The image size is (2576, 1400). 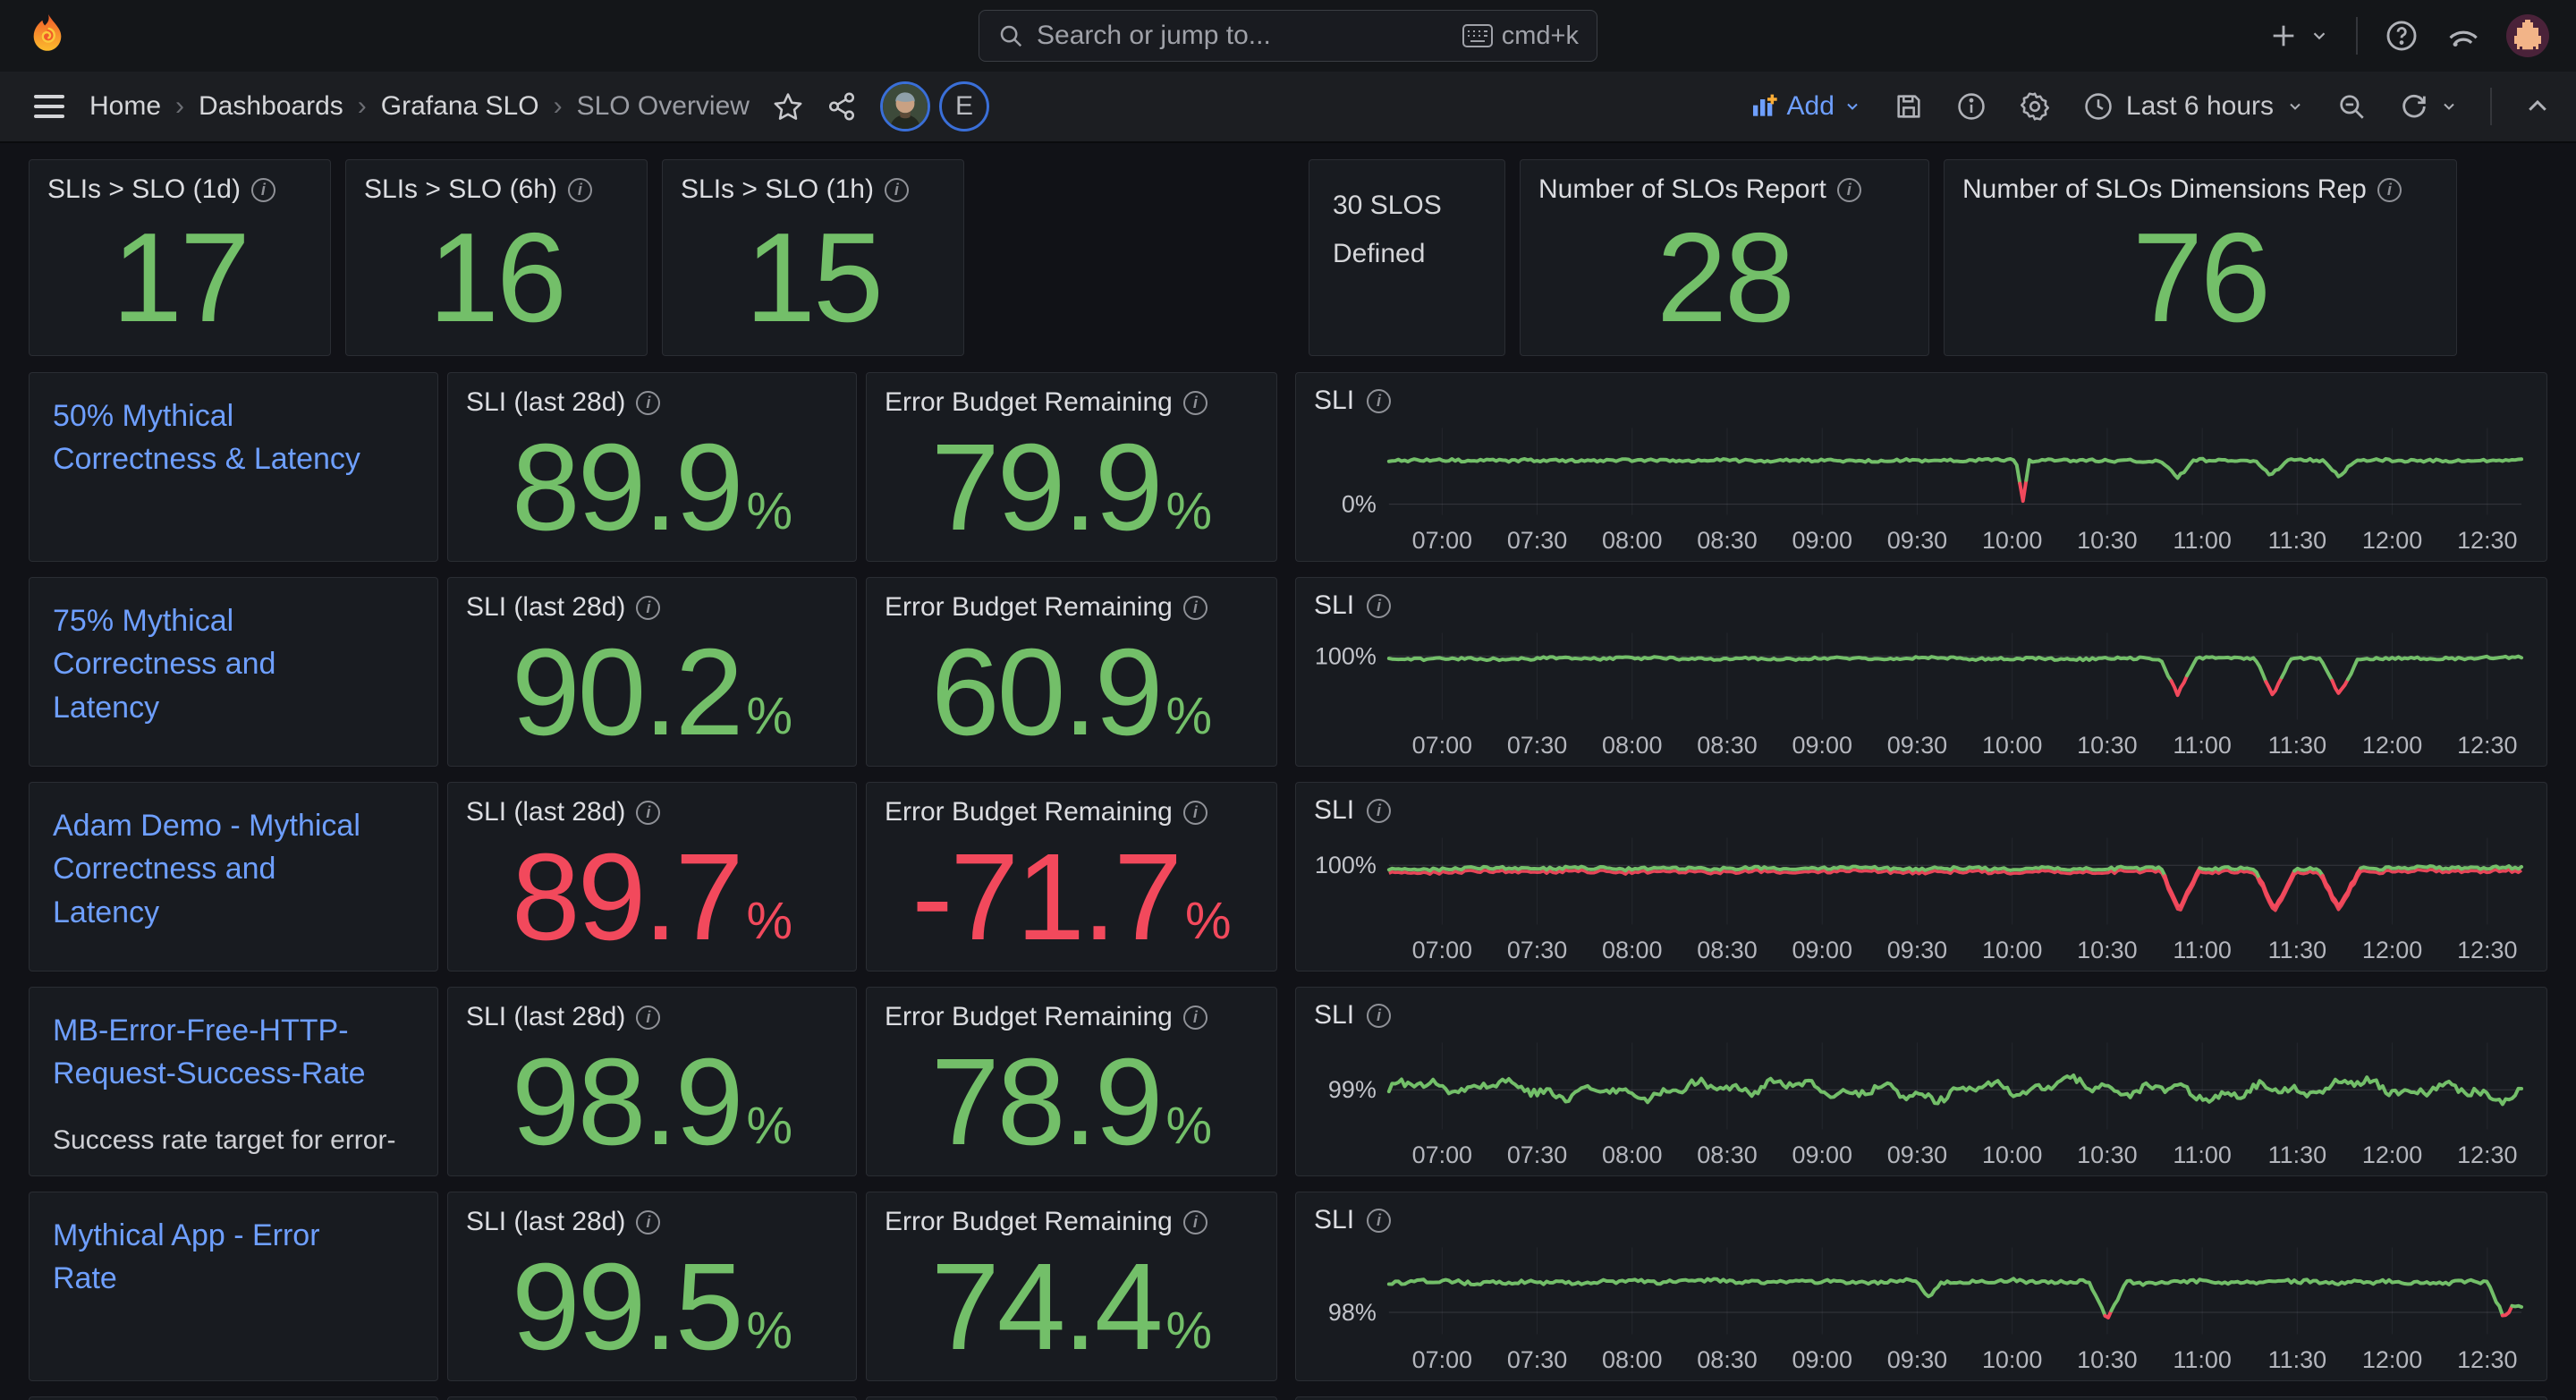 What do you see at coordinates (1442, 950) in the screenshot?
I see `svg-text: 07:00` at bounding box center [1442, 950].